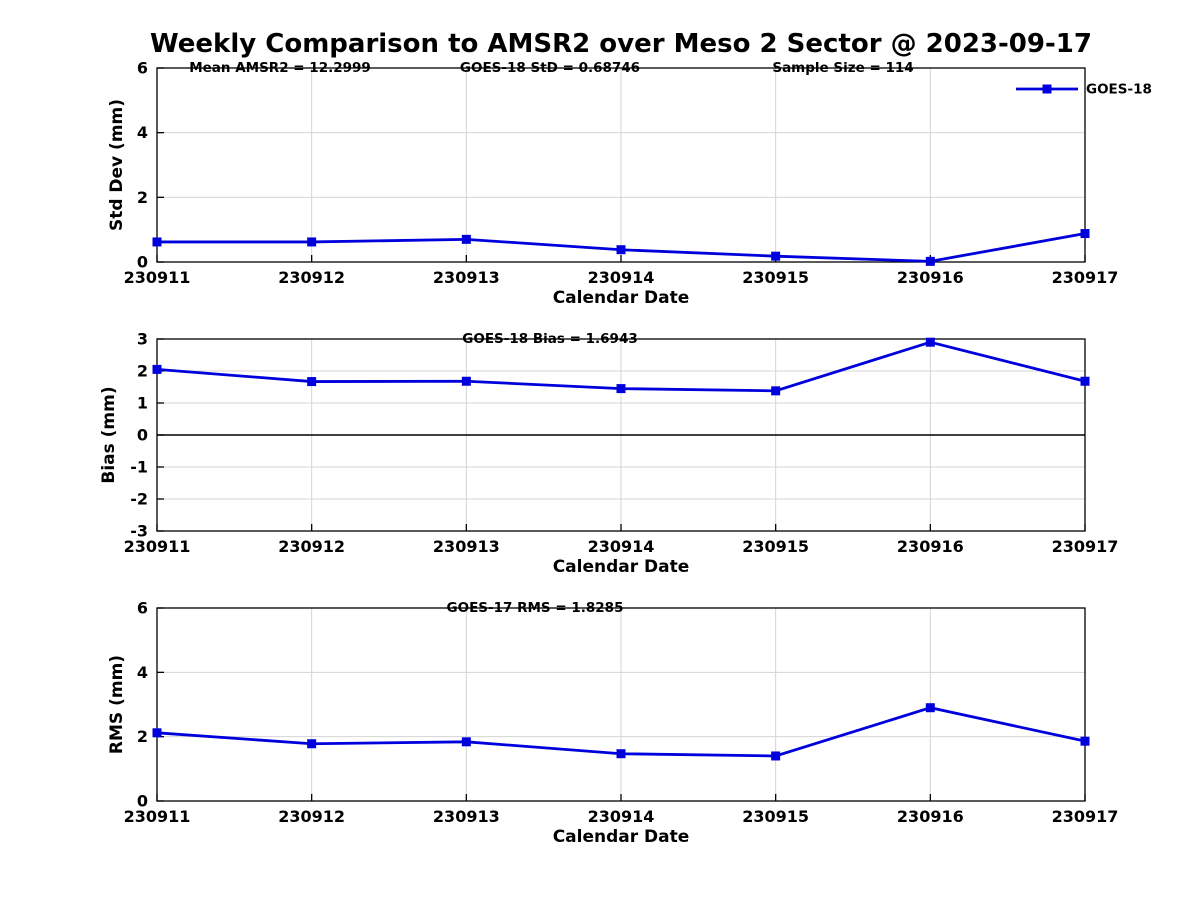 The height and width of the screenshot is (900, 1200). What do you see at coordinates (139, 531) in the screenshot?
I see `y-tick-label: -3` at bounding box center [139, 531].